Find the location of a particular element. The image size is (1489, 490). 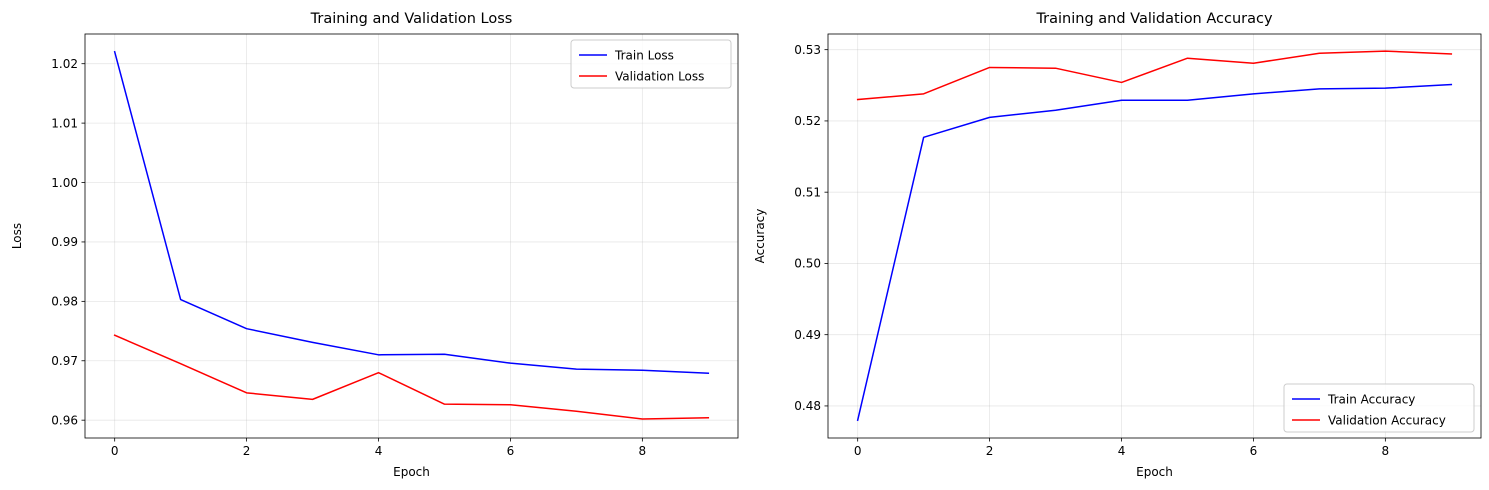

y-tick-label: 1.01 is located at coordinates (64, 123).